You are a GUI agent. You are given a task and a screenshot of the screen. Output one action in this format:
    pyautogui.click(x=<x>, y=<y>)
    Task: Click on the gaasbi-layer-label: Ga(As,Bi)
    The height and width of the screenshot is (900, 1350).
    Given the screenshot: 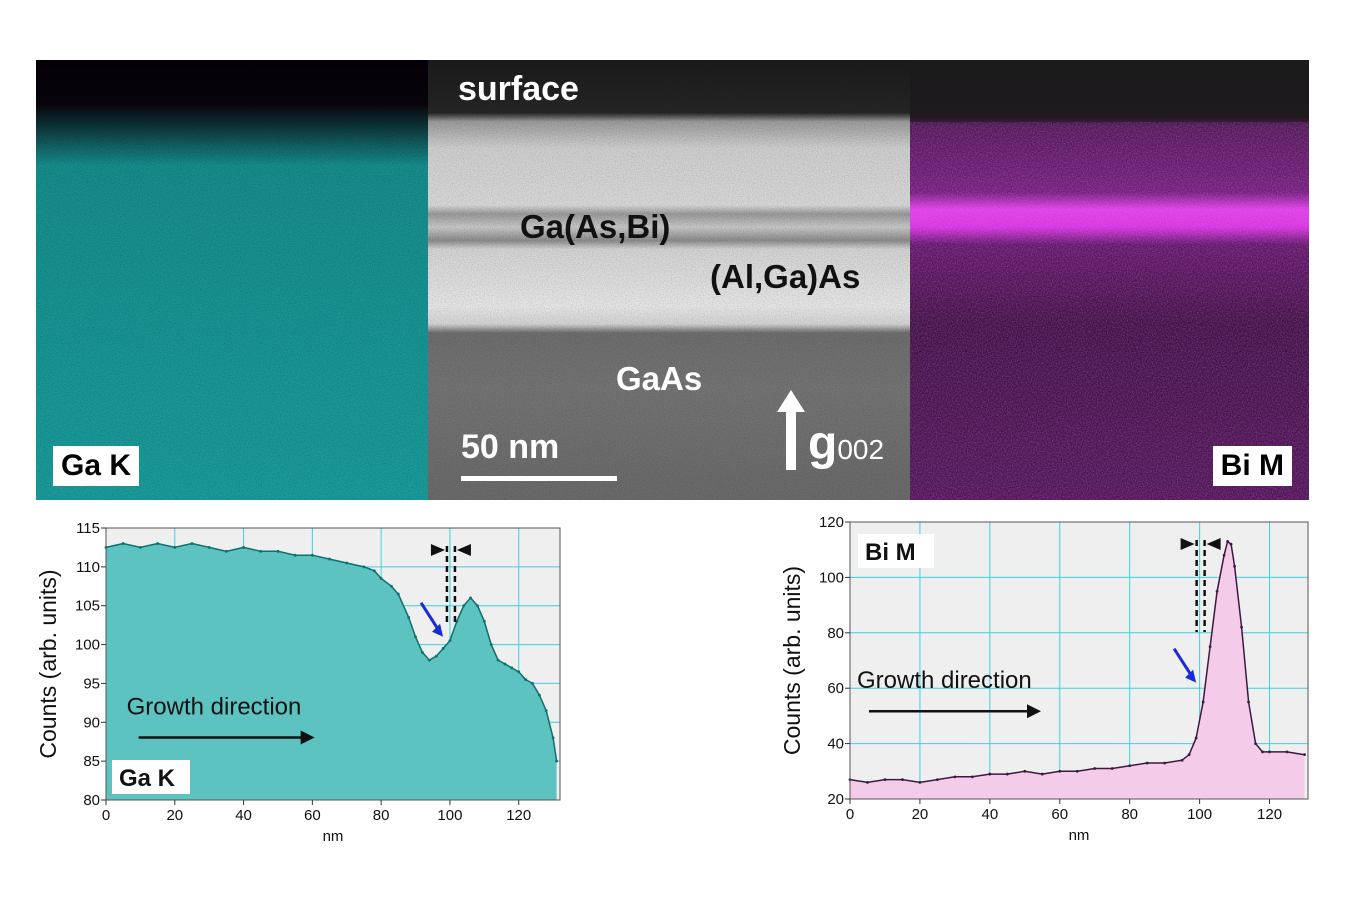 What is the action you would take?
    pyautogui.click(x=595, y=226)
    